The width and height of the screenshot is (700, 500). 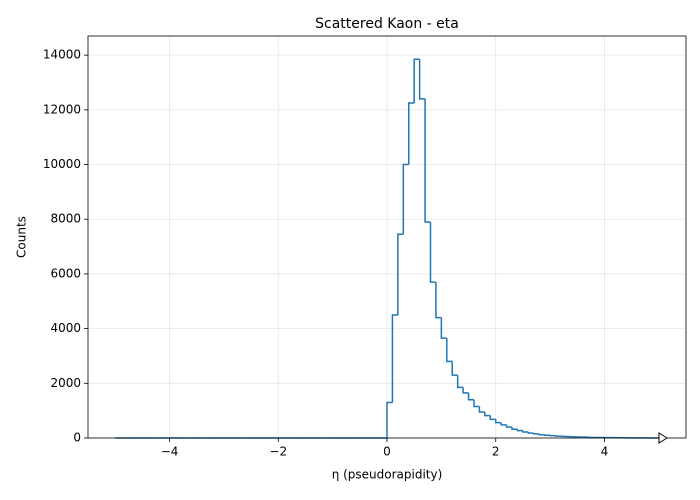 I want to click on y-tick-label: 6000, so click(x=65, y=273).